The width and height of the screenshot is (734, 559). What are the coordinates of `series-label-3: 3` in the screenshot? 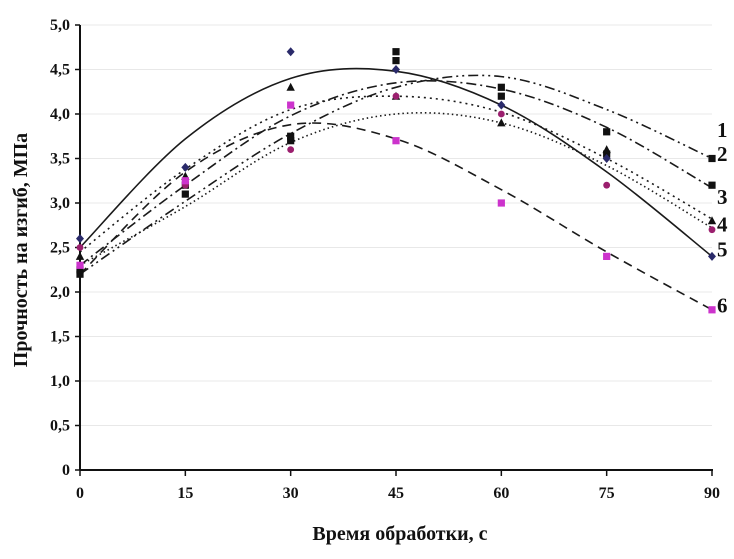 It's located at (722, 197).